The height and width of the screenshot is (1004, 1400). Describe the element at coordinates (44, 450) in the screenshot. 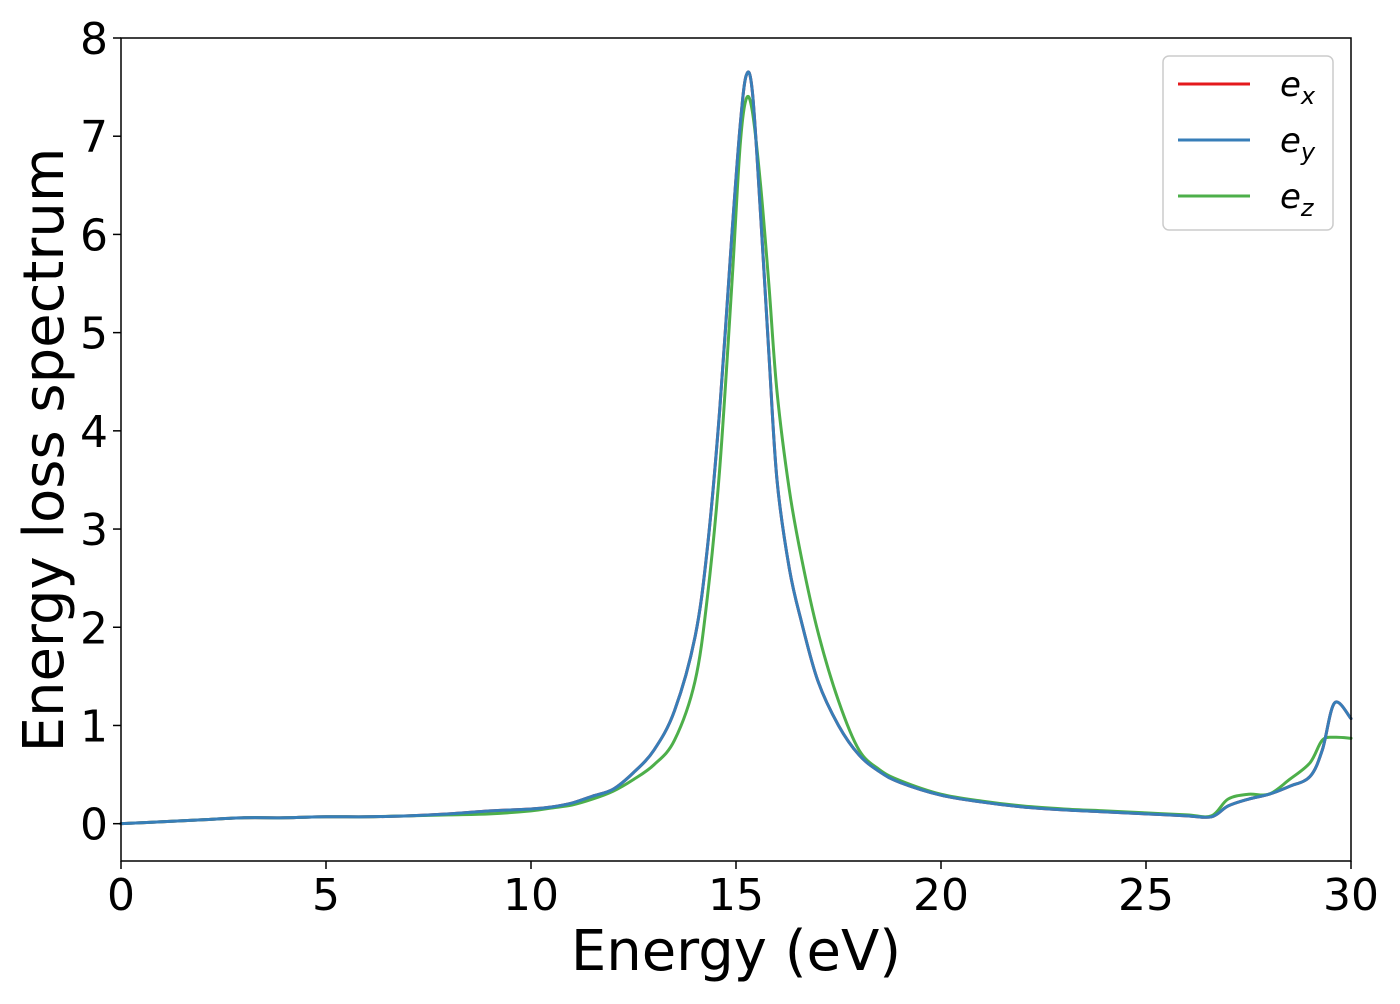

I see `y-axis-label: Energy loss spectrum` at that location.